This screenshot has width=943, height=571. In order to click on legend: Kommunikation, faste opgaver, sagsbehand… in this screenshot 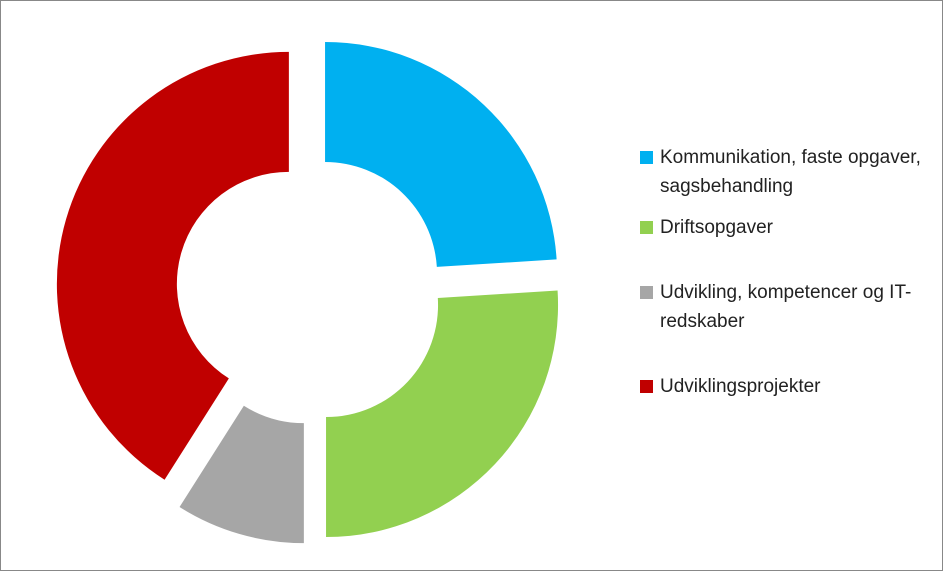, I will do `click(785, 272)`.